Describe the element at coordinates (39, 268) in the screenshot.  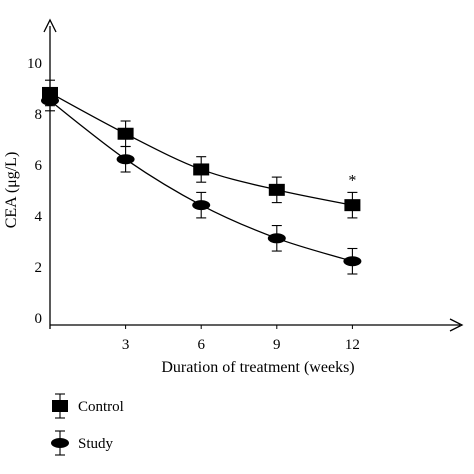
I see `y-tick-label: 2` at that location.